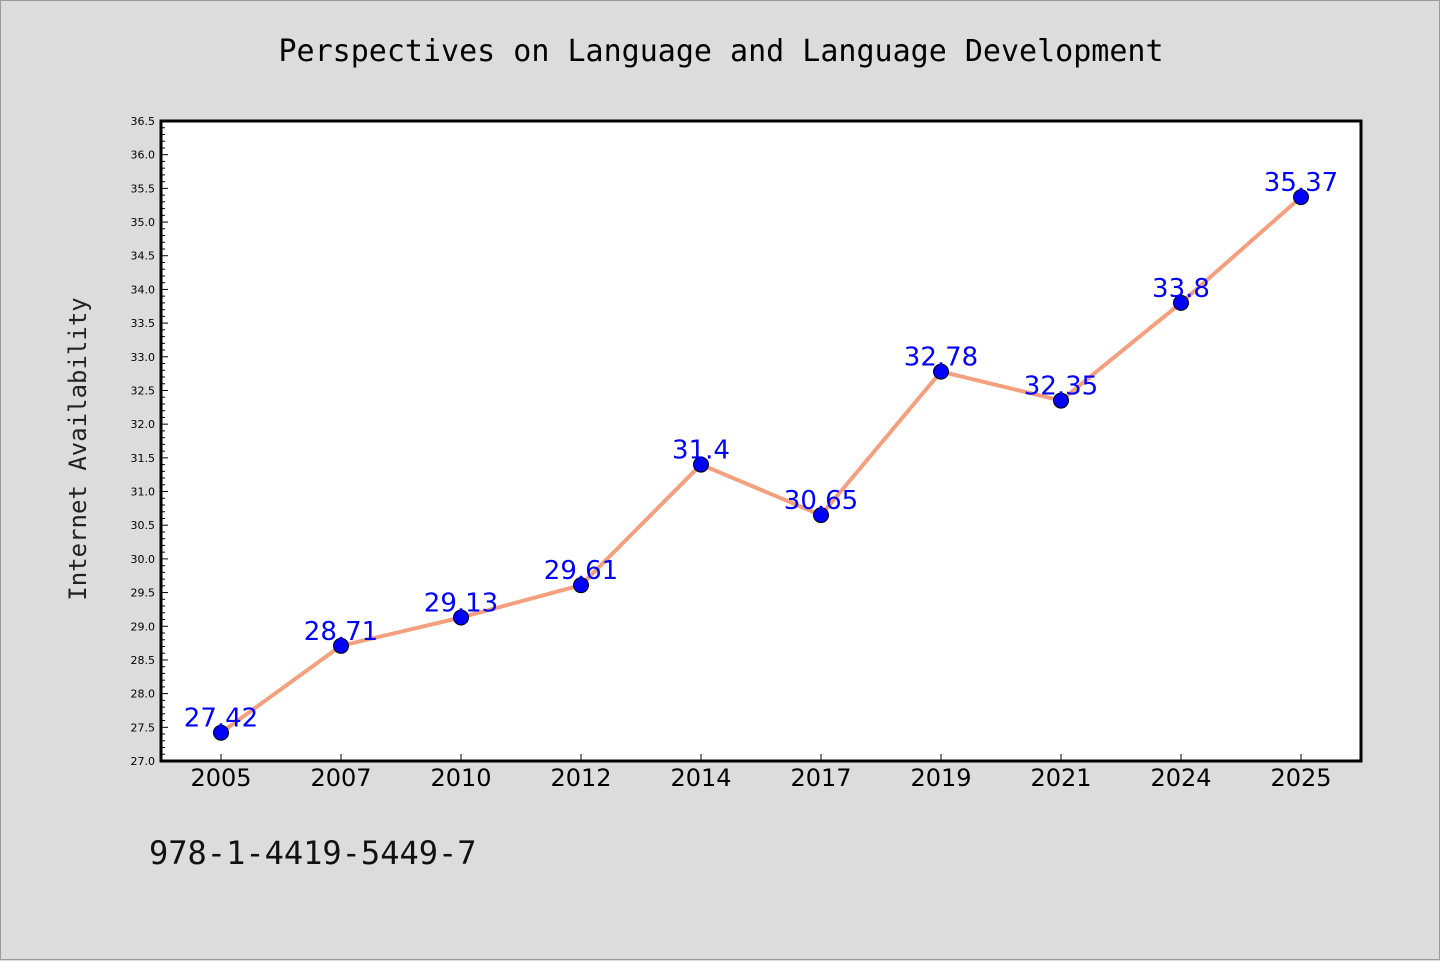  What do you see at coordinates (821, 501) in the screenshot?
I see `data-label: 30.65` at bounding box center [821, 501].